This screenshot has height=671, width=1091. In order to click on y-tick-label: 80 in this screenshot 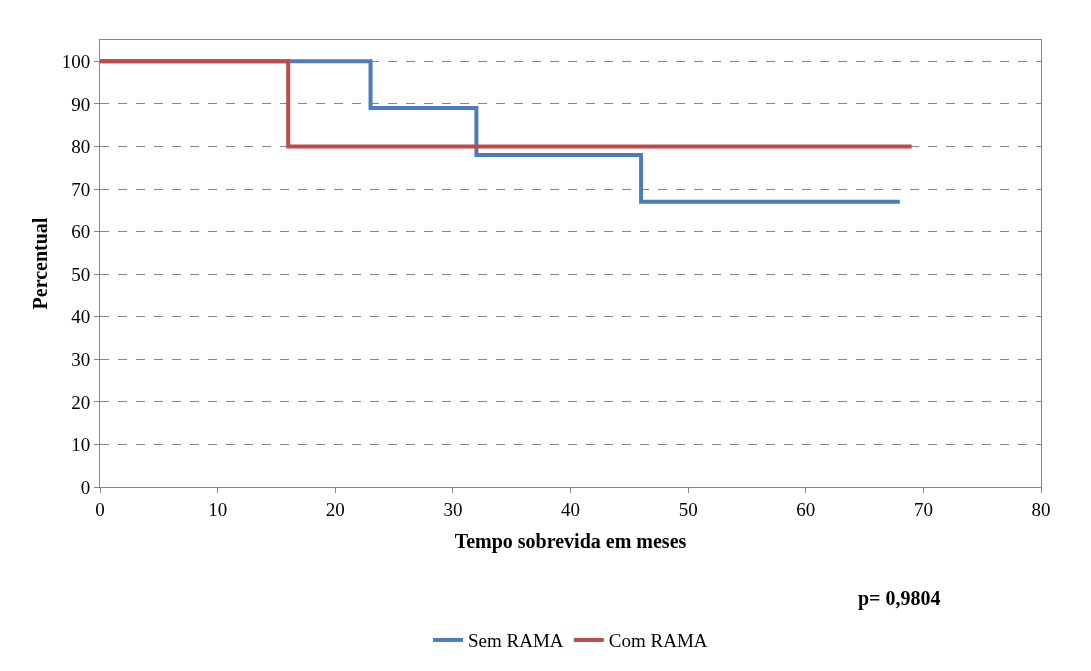, I will do `click(81, 147)`.